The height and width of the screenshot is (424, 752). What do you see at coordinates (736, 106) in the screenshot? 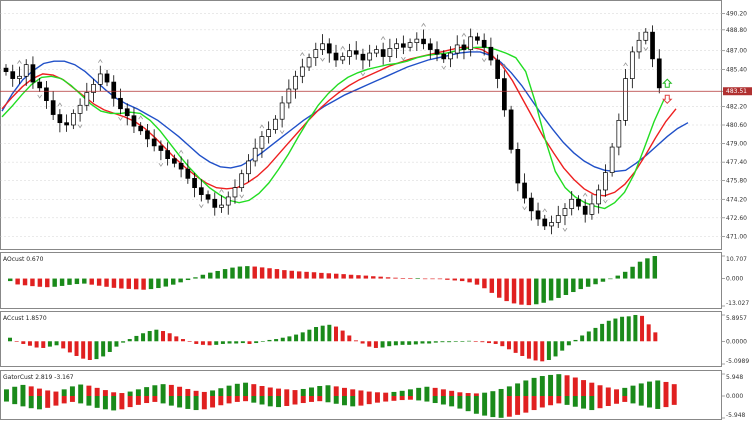
I see `price-axis-label: 482.20` at bounding box center [736, 106].